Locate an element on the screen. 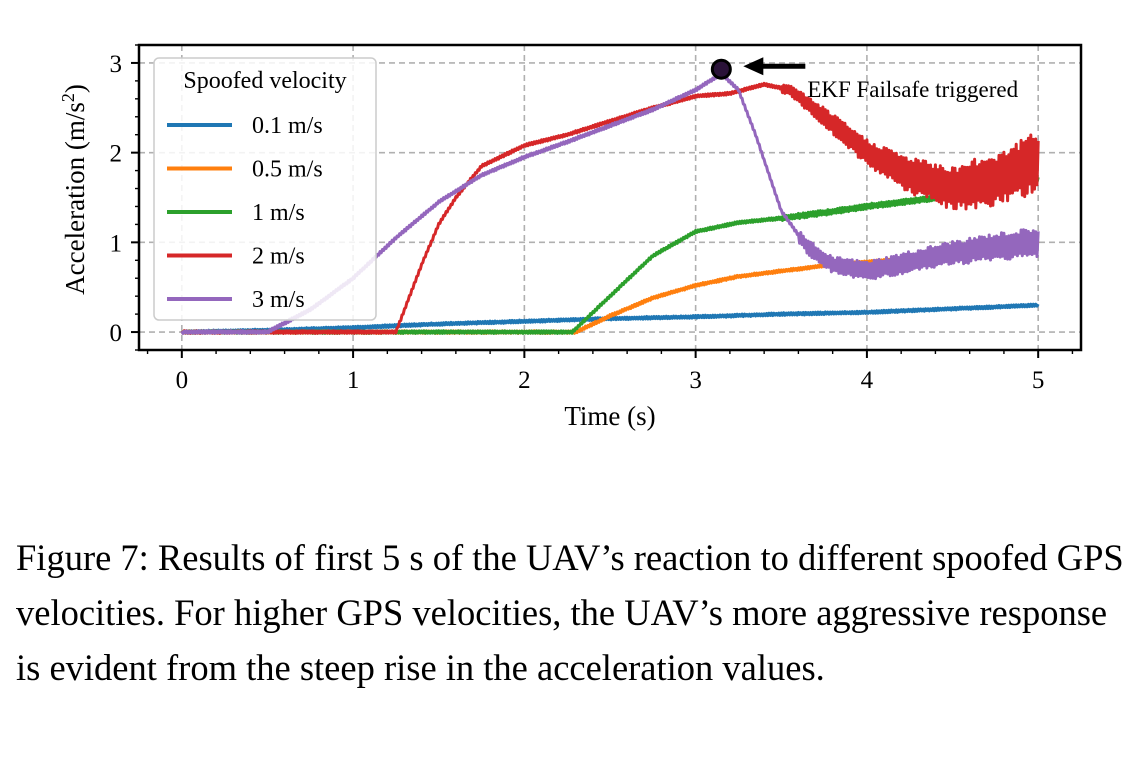 Image resolution: width=1139 pixels, height=769 pixels. legend-items: 0.1 m/s 0.5 m/s 1 m/s 2 m/s 3 m/s is located at coordinates (245, 213).